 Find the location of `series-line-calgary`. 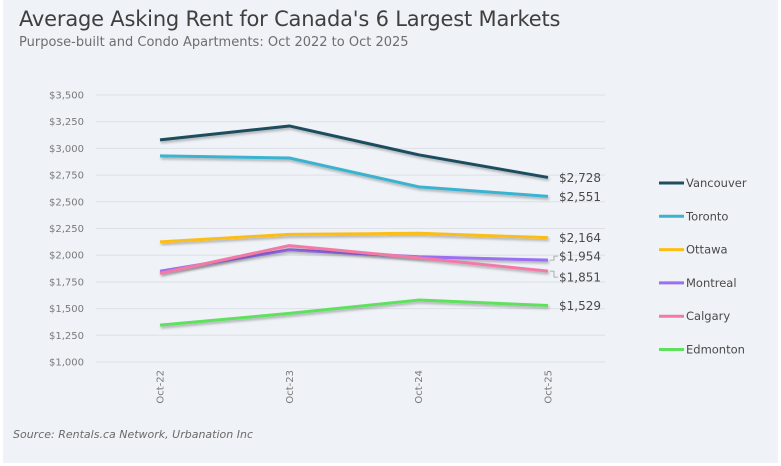

series-line-calgary is located at coordinates (354, 259).